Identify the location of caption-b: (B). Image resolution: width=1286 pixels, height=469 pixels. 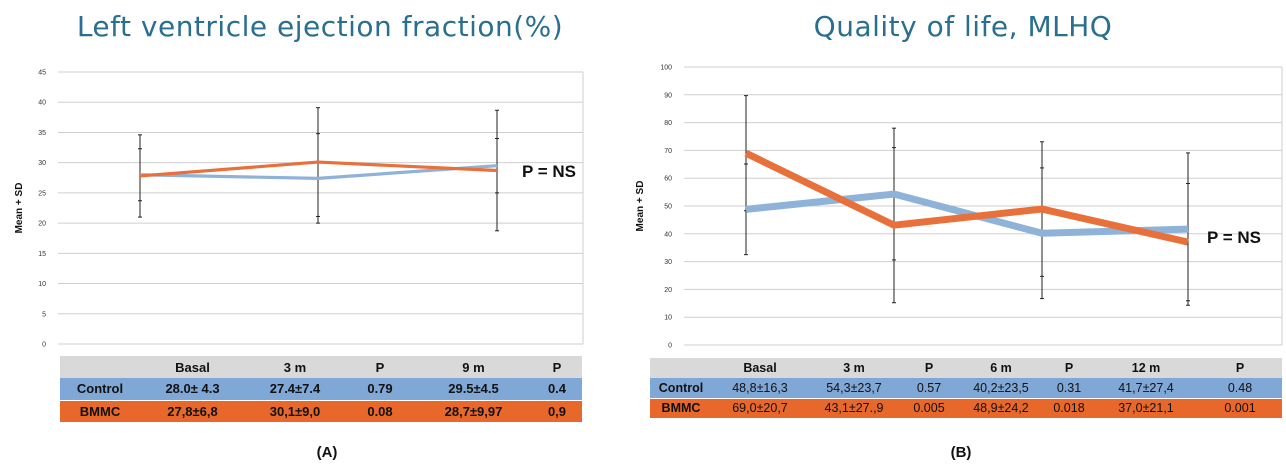
(961, 452).